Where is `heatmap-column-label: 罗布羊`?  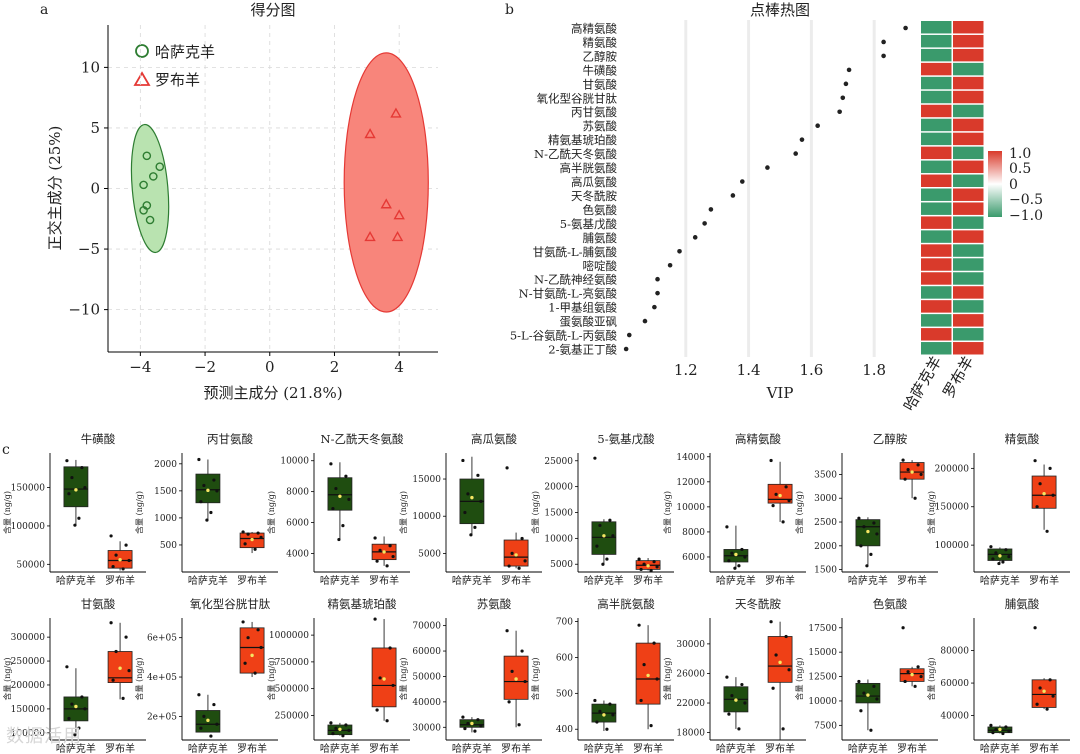
heatmap-column-label: 罗布羊 is located at coordinates (958, 377).